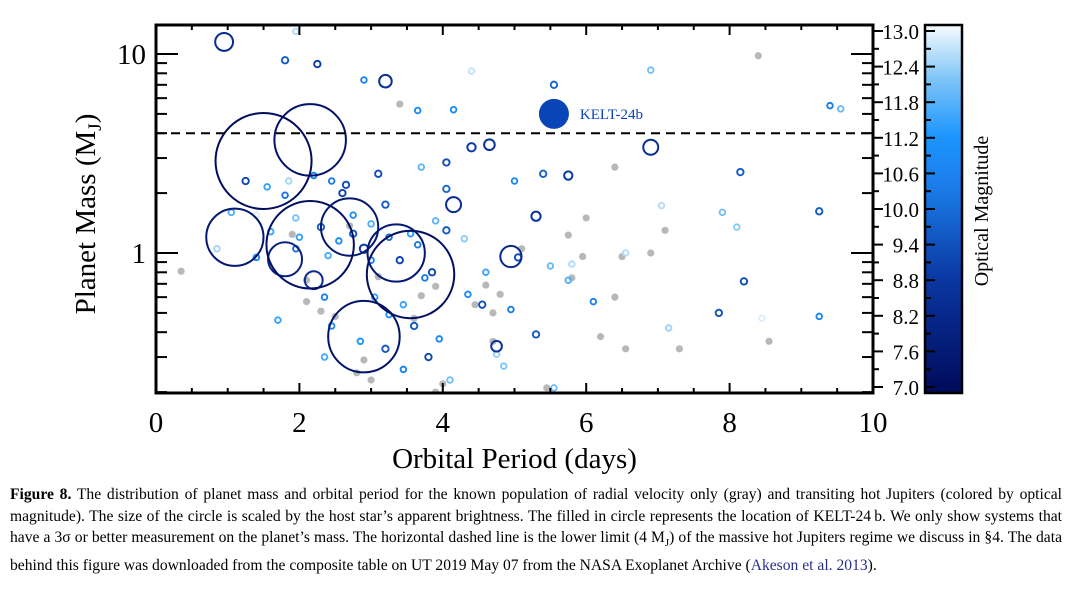  What do you see at coordinates (873, 423) in the screenshot?
I see `x-tick-label: 10` at bounding box center [873, 423].